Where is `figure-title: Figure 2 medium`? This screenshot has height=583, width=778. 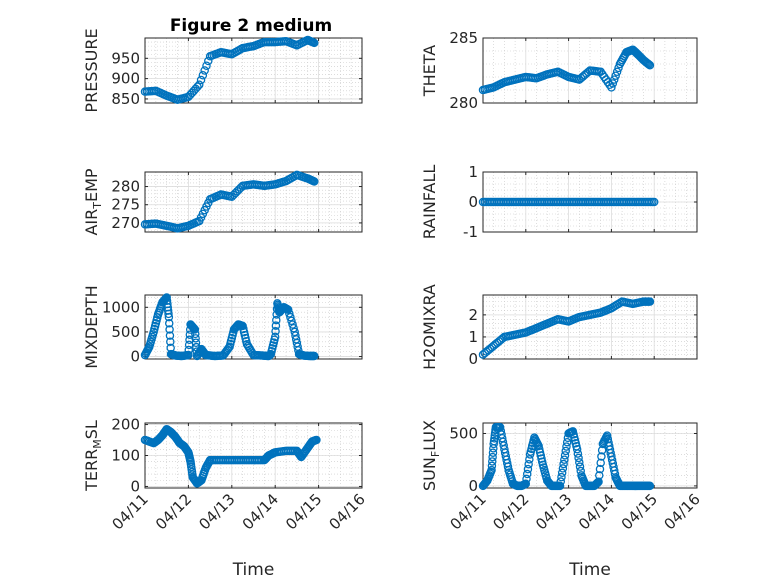 figure-title: Figure 2 medium is located at coordinates (251, 26).